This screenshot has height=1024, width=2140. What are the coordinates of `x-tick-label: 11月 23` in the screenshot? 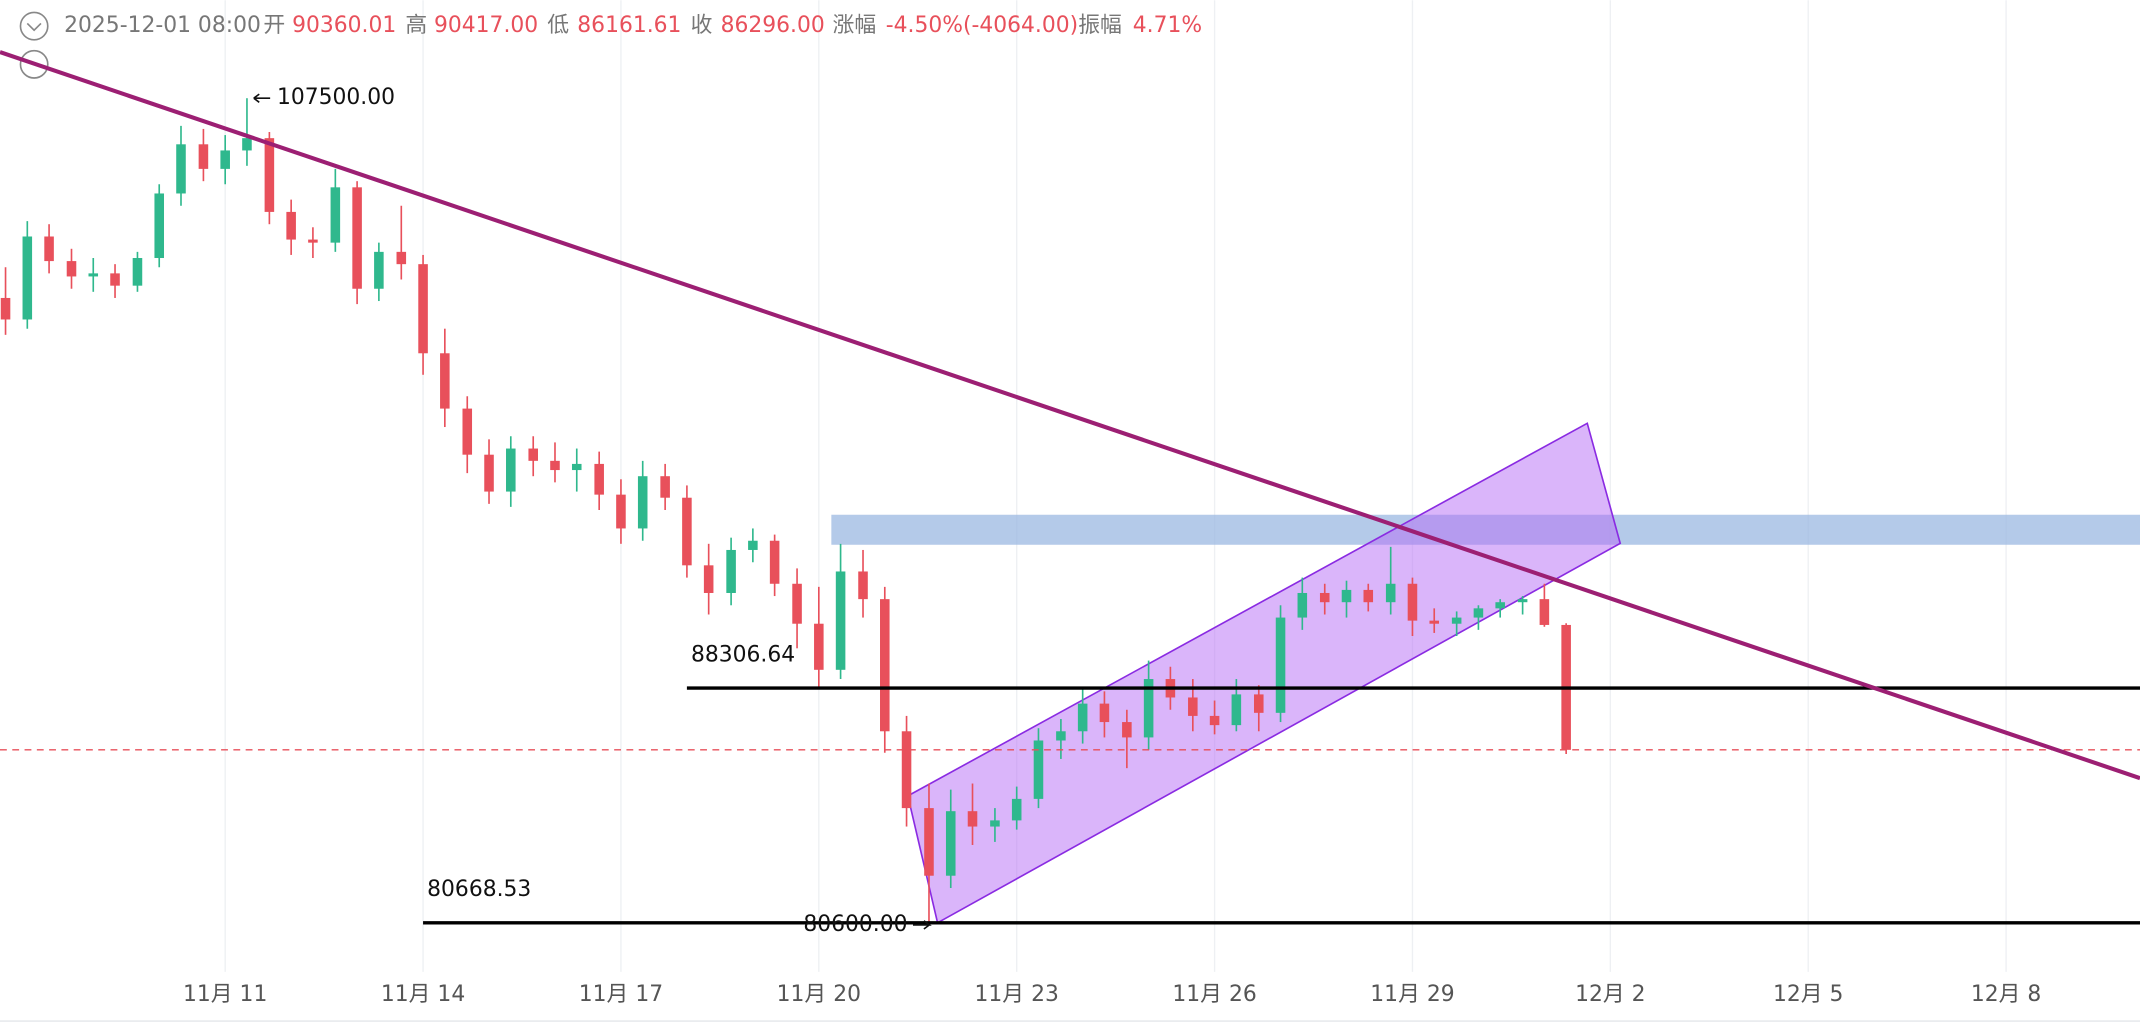 It's located at (1017, 994).